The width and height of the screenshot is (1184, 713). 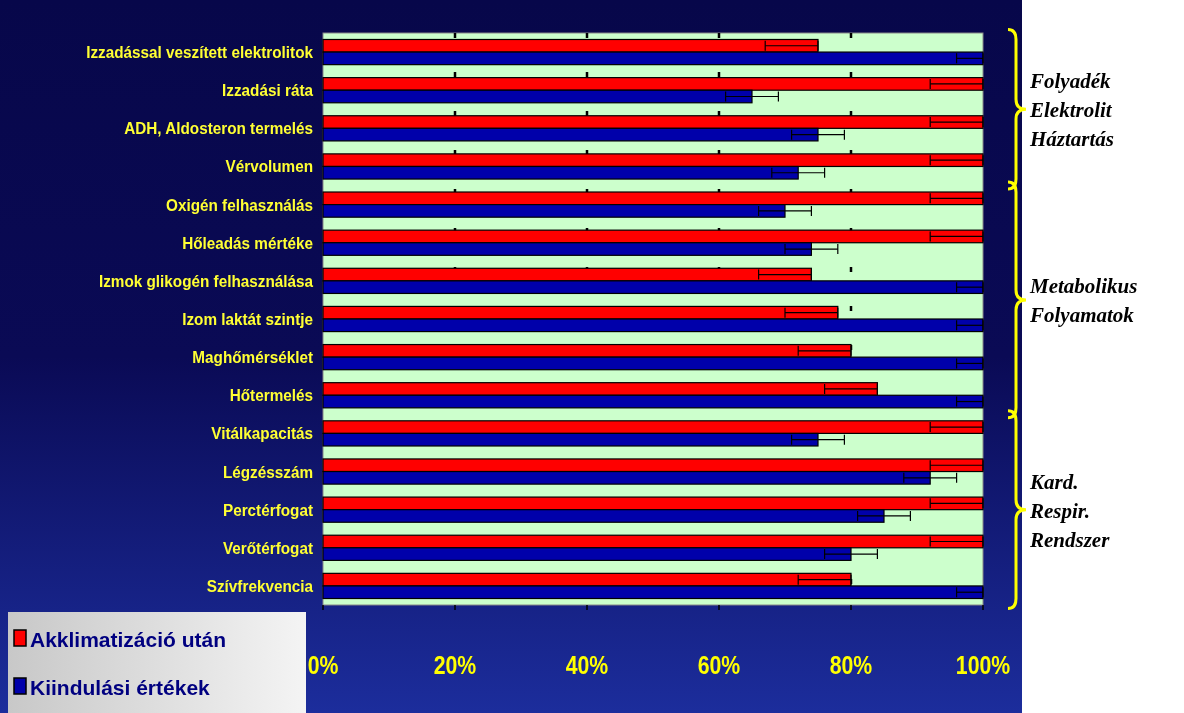 What do you see at coordinates (268, 90) in the screenshot?
I see `y-tick-label: Izzadási ráta` at bounding box center [268, 90].